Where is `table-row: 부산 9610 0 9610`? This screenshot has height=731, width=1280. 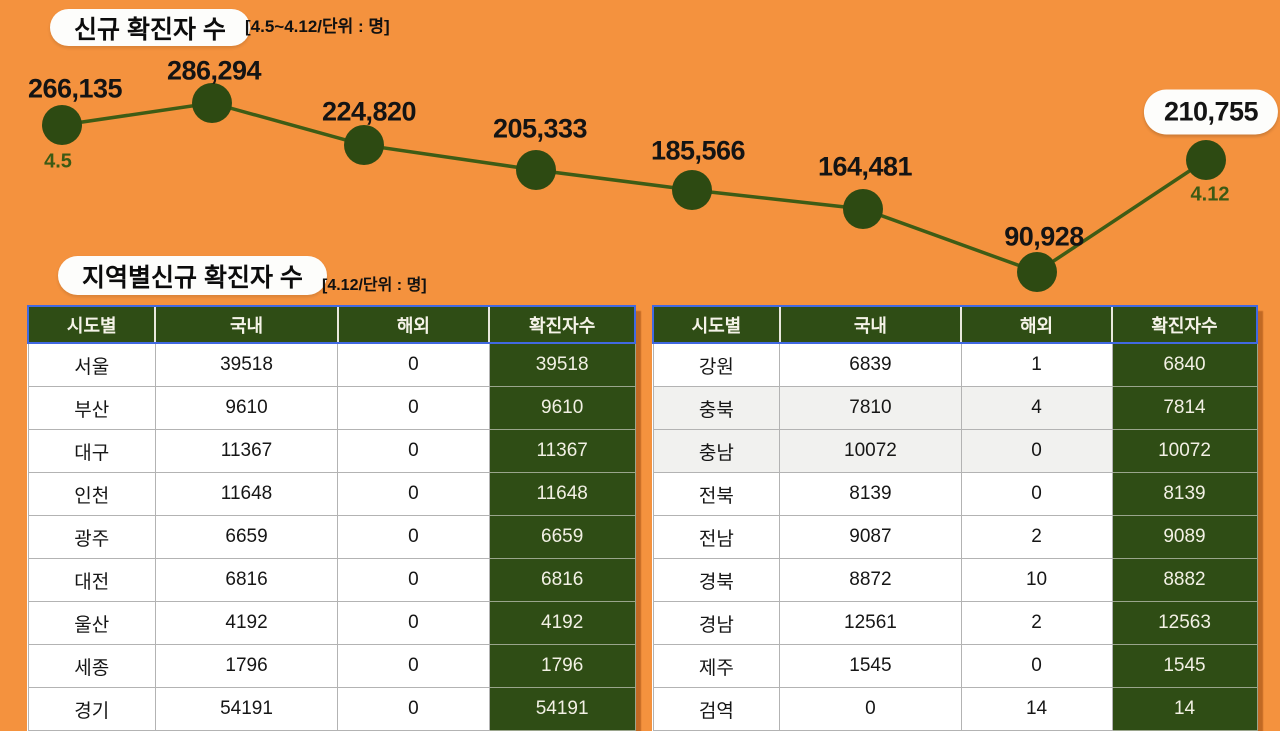
table-row: 부산 9610 0 9610 is located at coordinates (331, 408).